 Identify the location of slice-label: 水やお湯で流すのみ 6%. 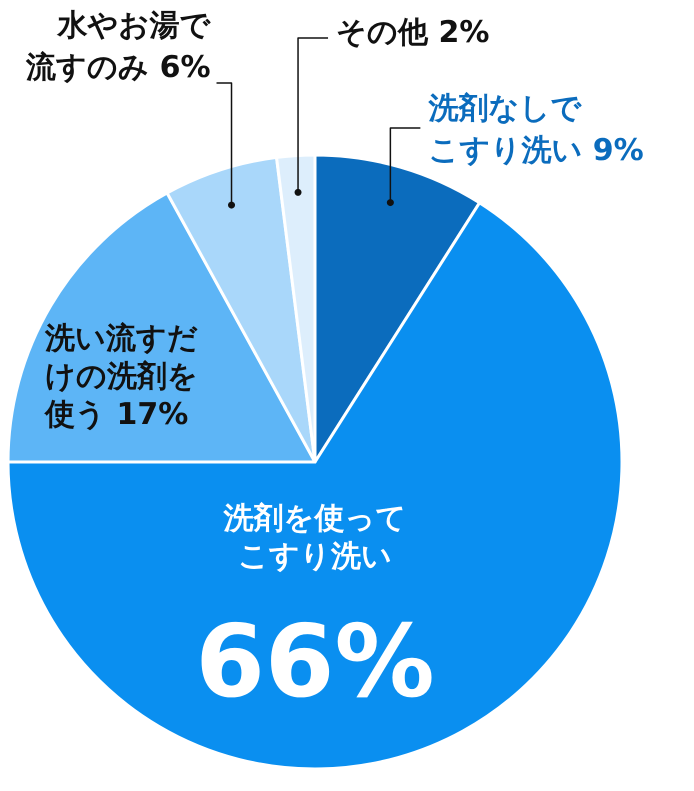
(118, 46).